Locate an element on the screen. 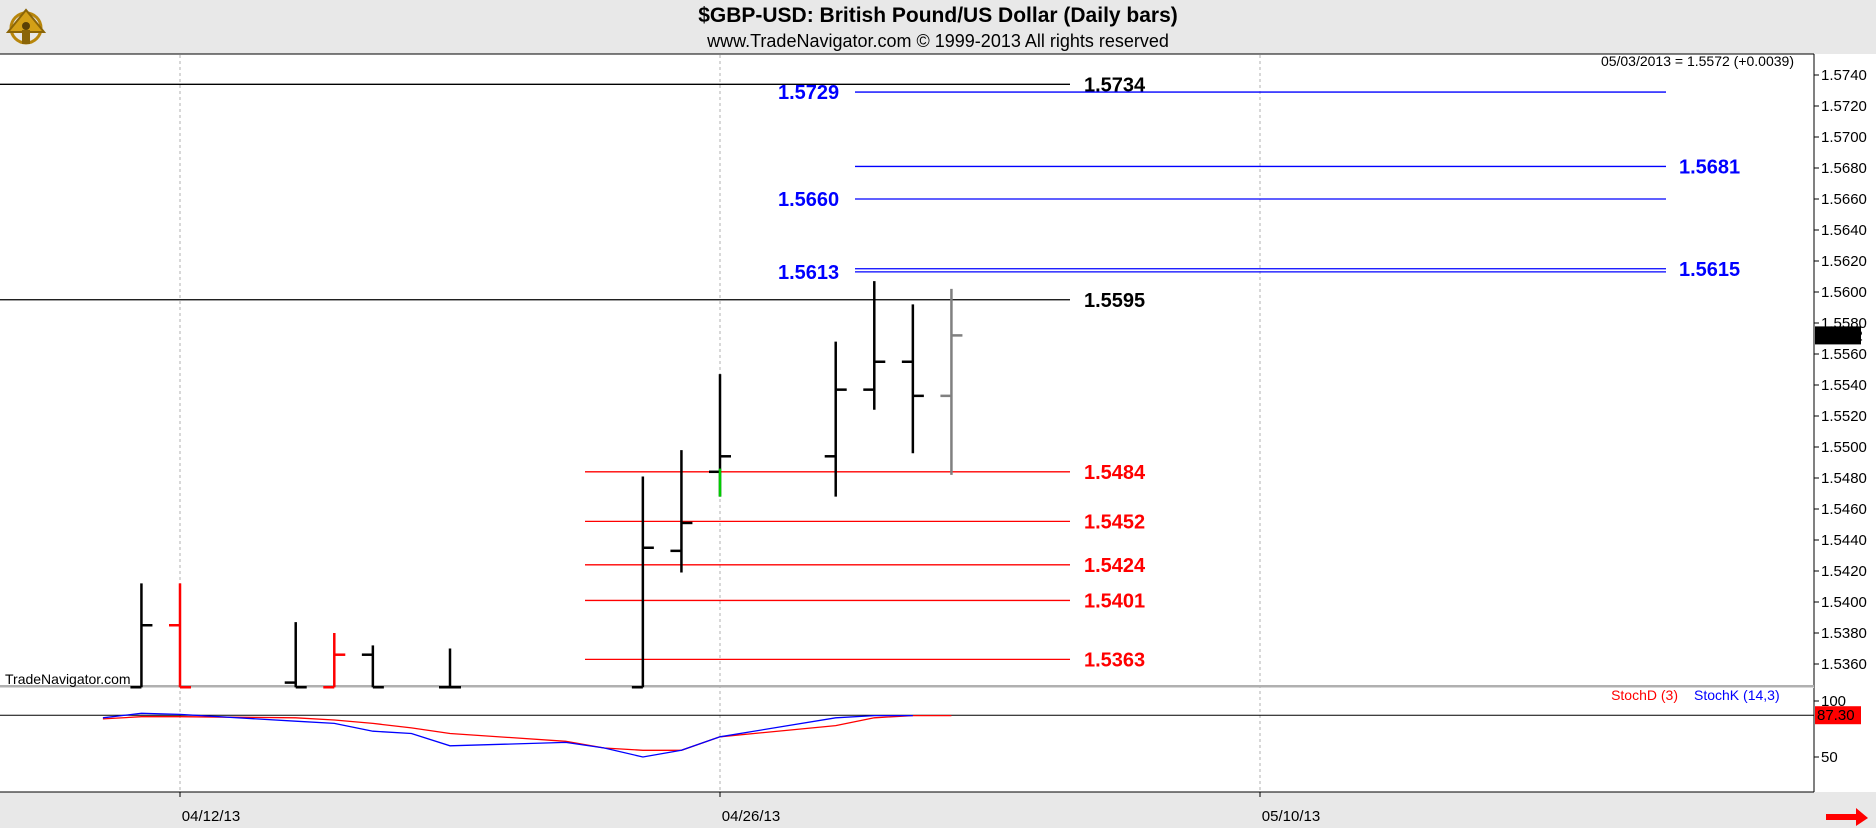 The image size is (1876, 828). chart-header is located at coordinates (938, 27).